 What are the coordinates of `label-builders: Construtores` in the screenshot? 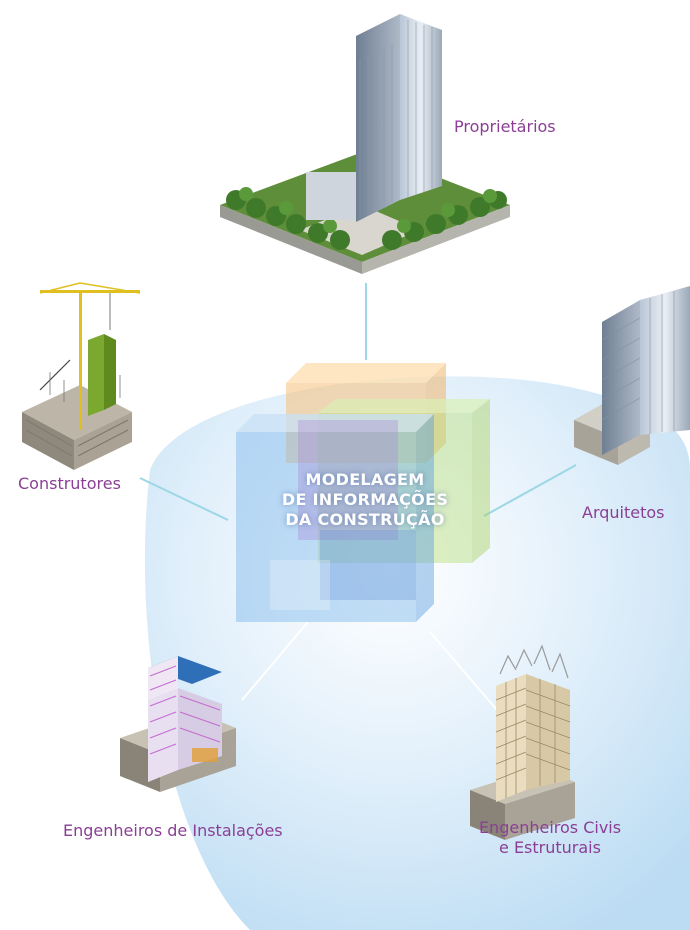 It's located at (69, 483).